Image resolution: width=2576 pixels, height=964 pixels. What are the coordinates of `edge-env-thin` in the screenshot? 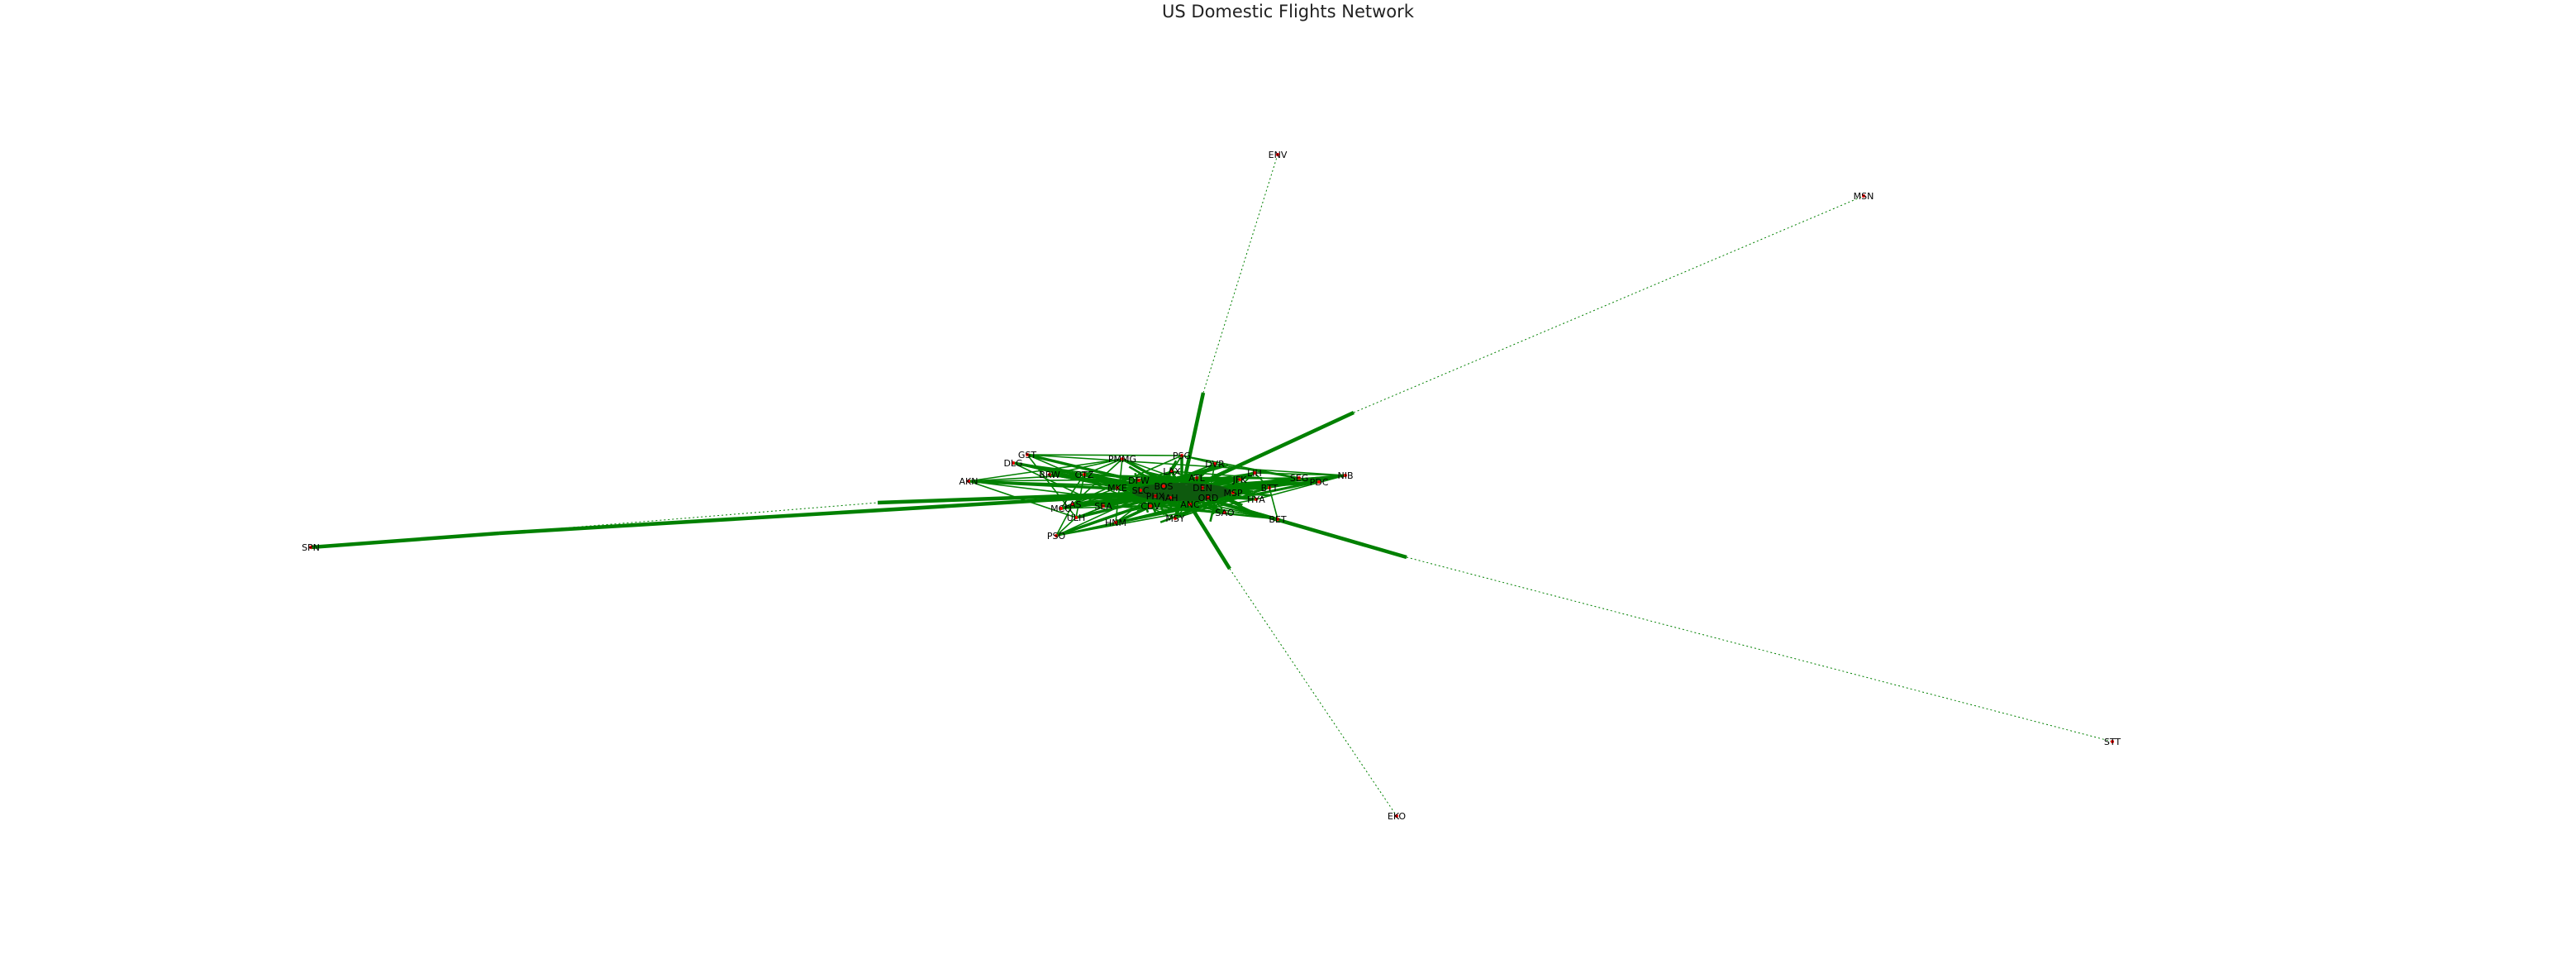 It's located at (1240, 274).